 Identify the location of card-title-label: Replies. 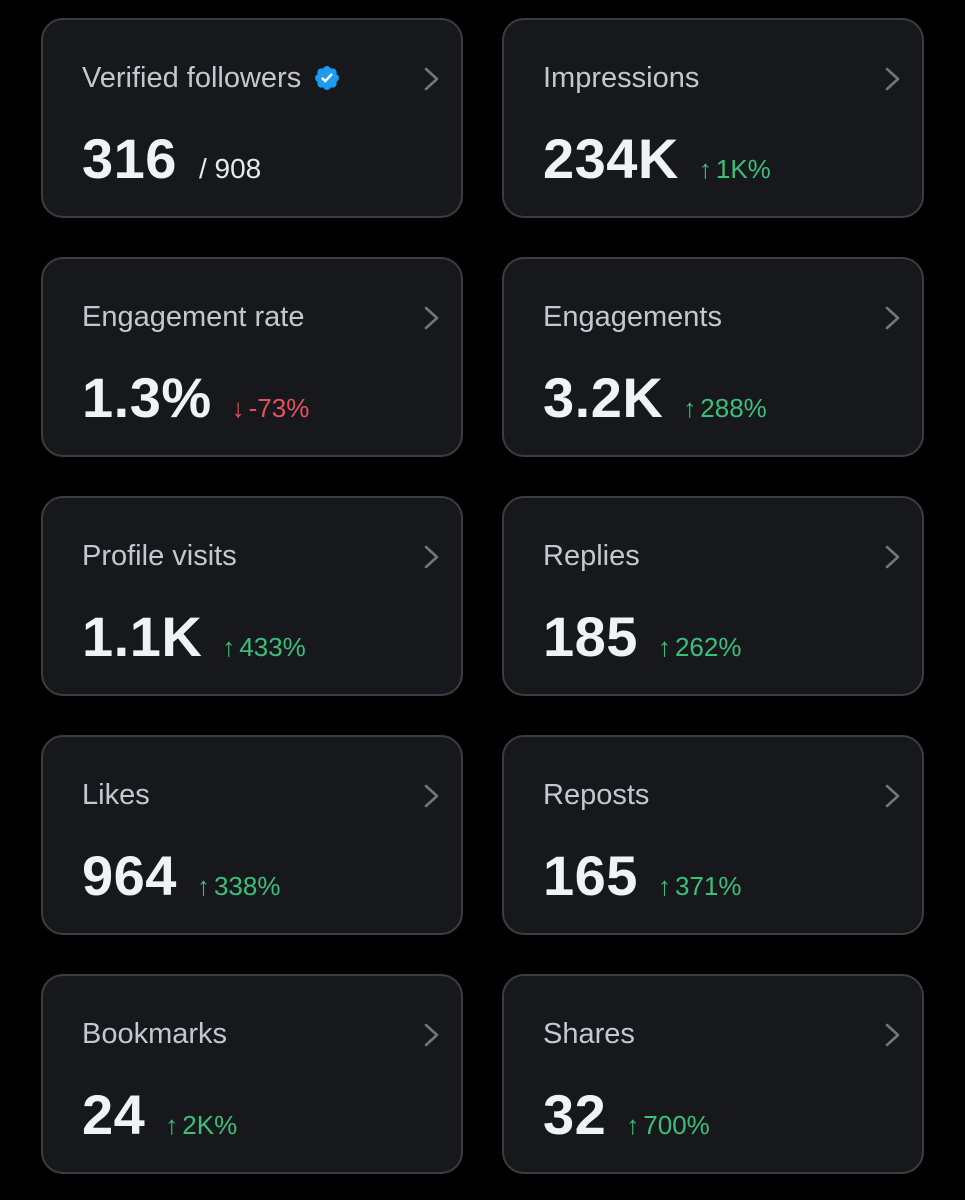
(591, 556).